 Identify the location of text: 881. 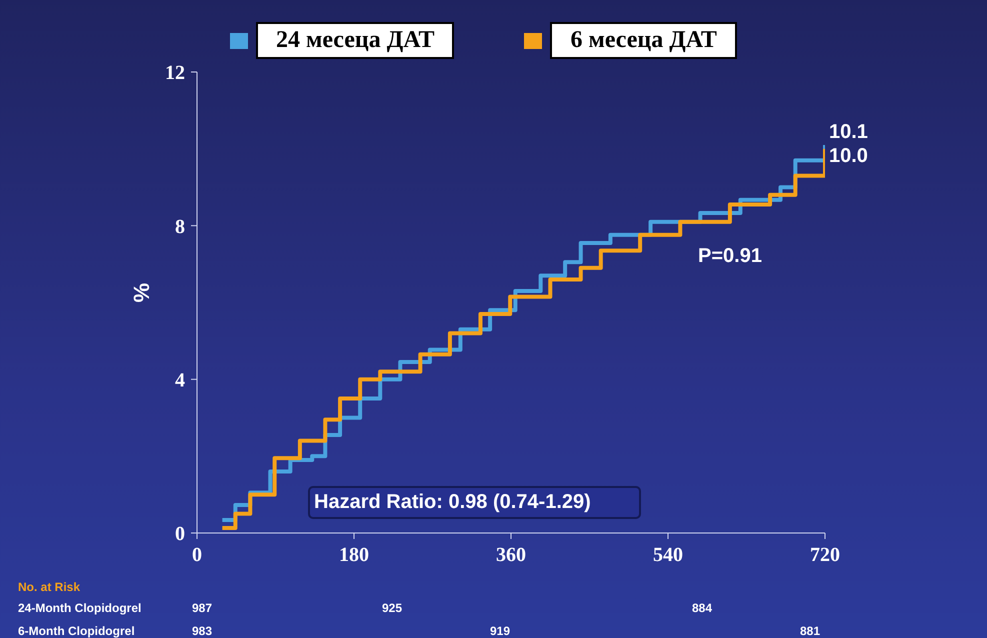
(810, 631).